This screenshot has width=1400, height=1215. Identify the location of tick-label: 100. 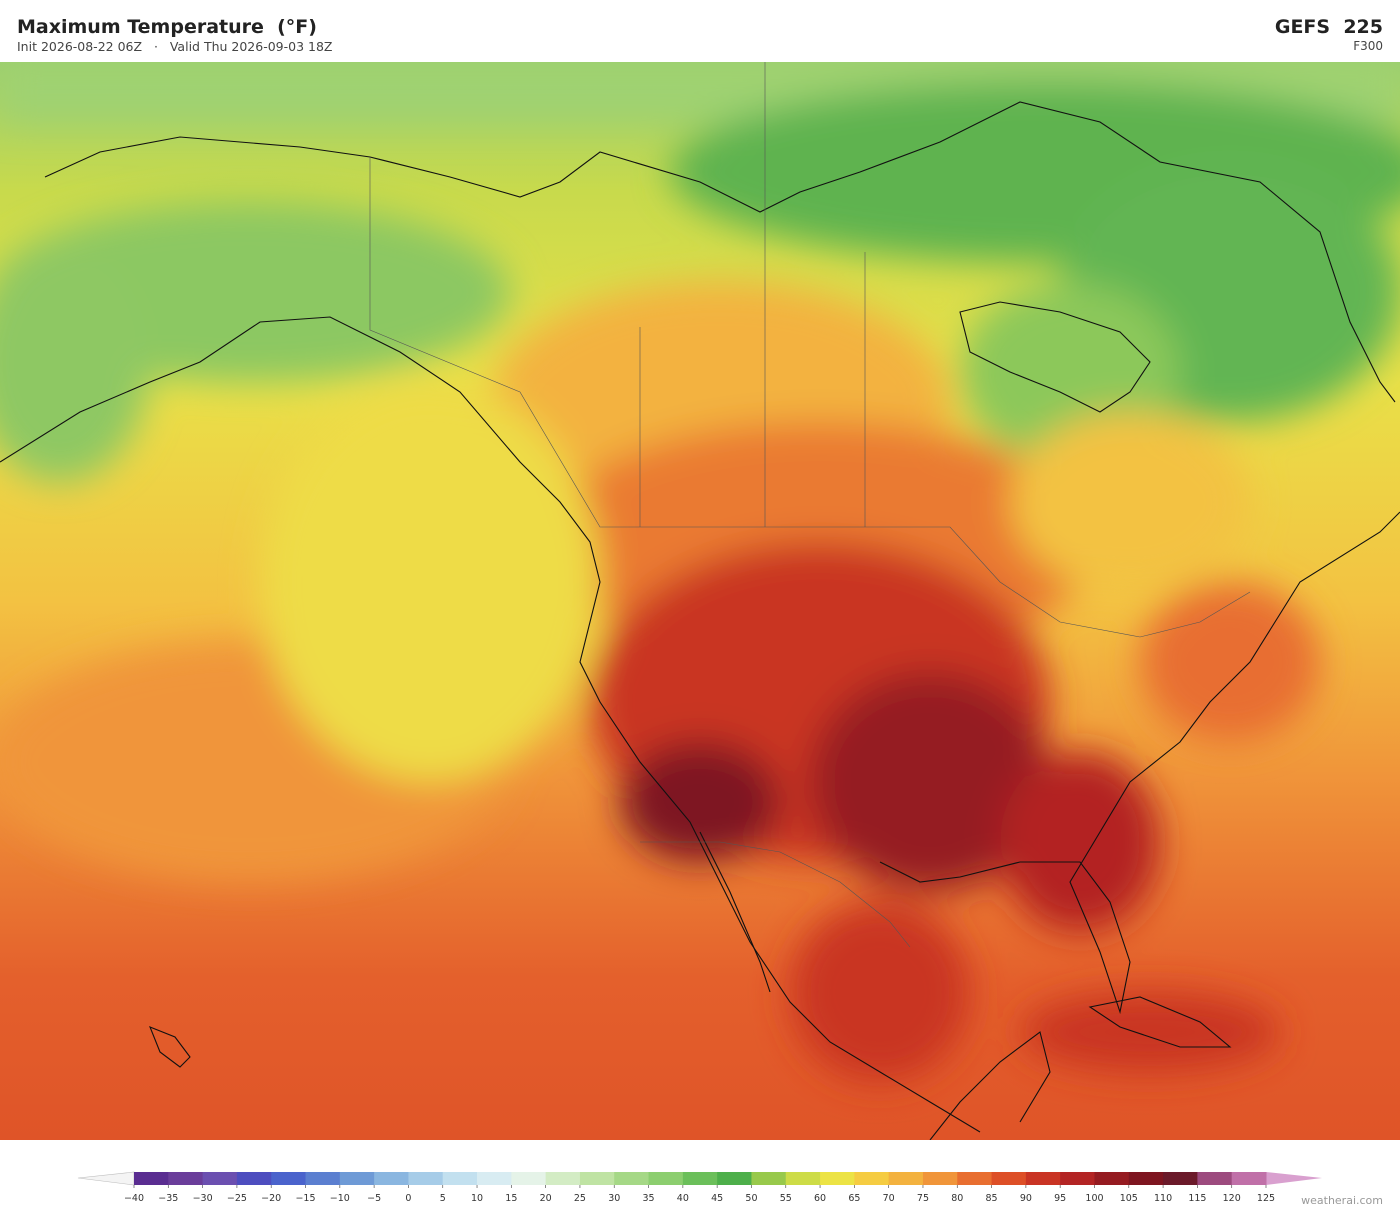
(1094, 1198).